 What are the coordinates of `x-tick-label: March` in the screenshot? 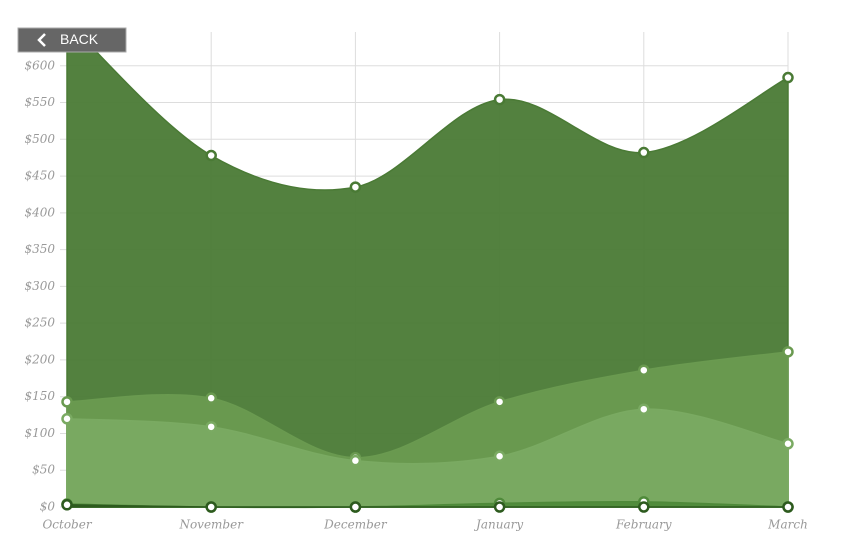 It's located at (787, 525).